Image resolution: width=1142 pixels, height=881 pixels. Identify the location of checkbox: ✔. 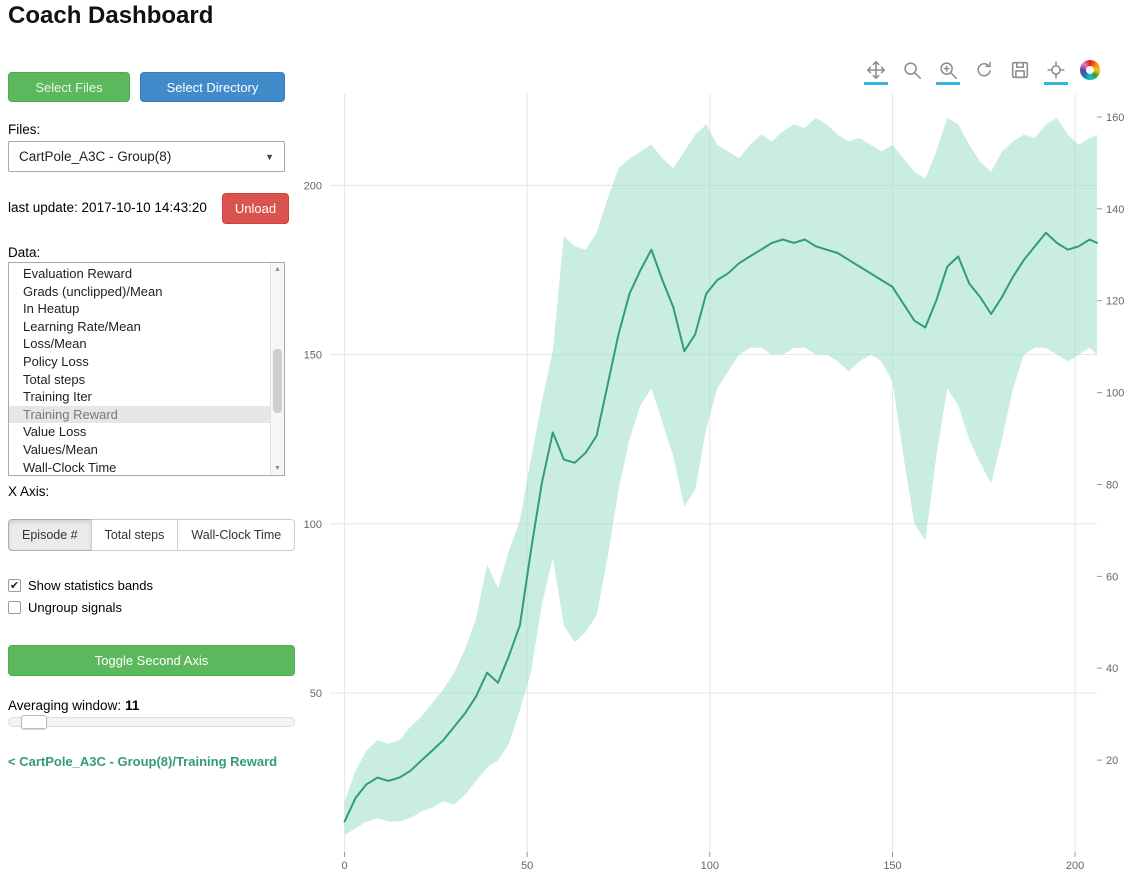
(14, 585).